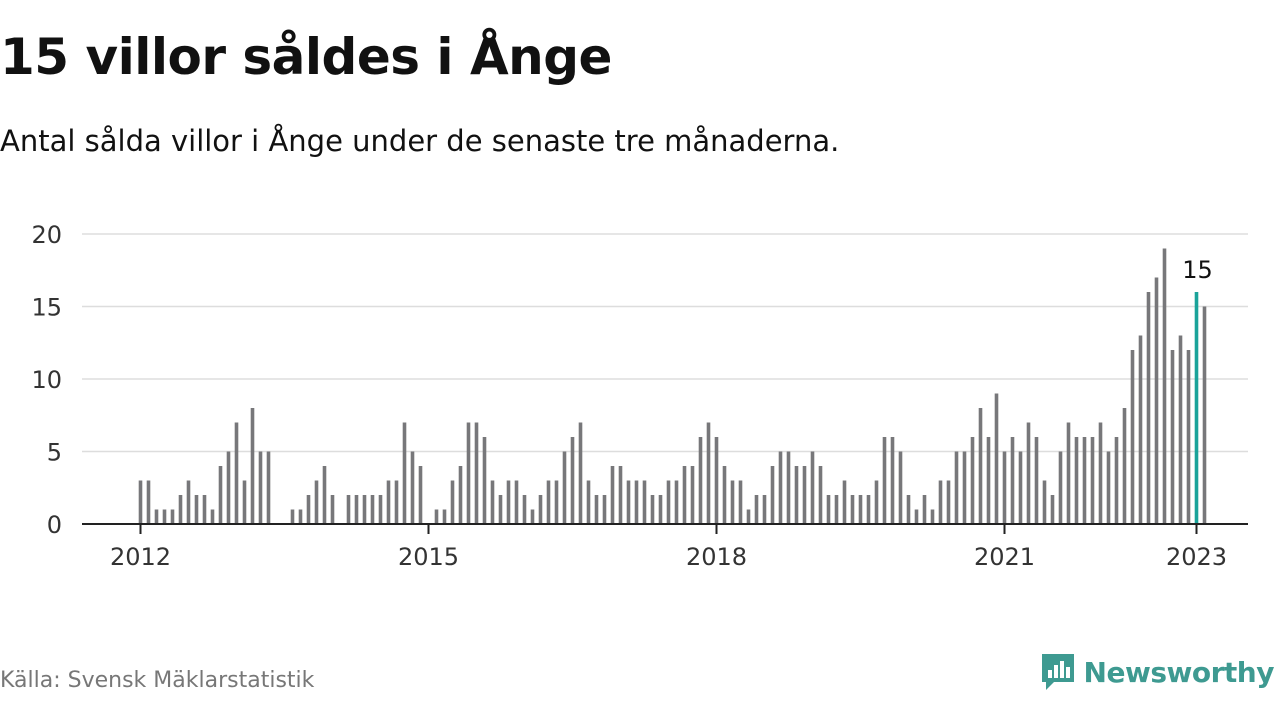 This screenshot has width=1280, height=720. I want to click on x-tick-label: 2015, so click(428, 557).